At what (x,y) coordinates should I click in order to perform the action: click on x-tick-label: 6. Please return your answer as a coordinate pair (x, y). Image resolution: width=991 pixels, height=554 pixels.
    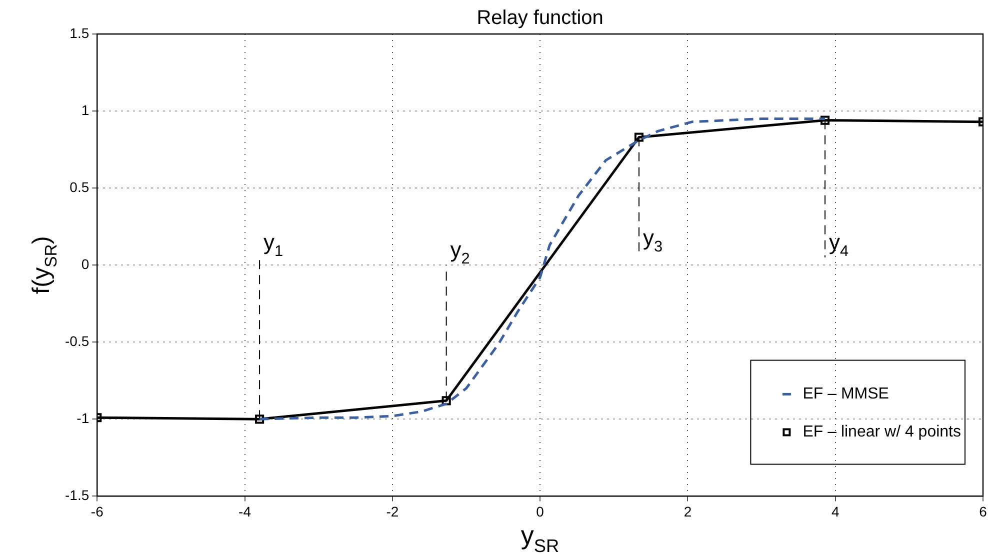
    Looking at the image, I should click on (983, 511).